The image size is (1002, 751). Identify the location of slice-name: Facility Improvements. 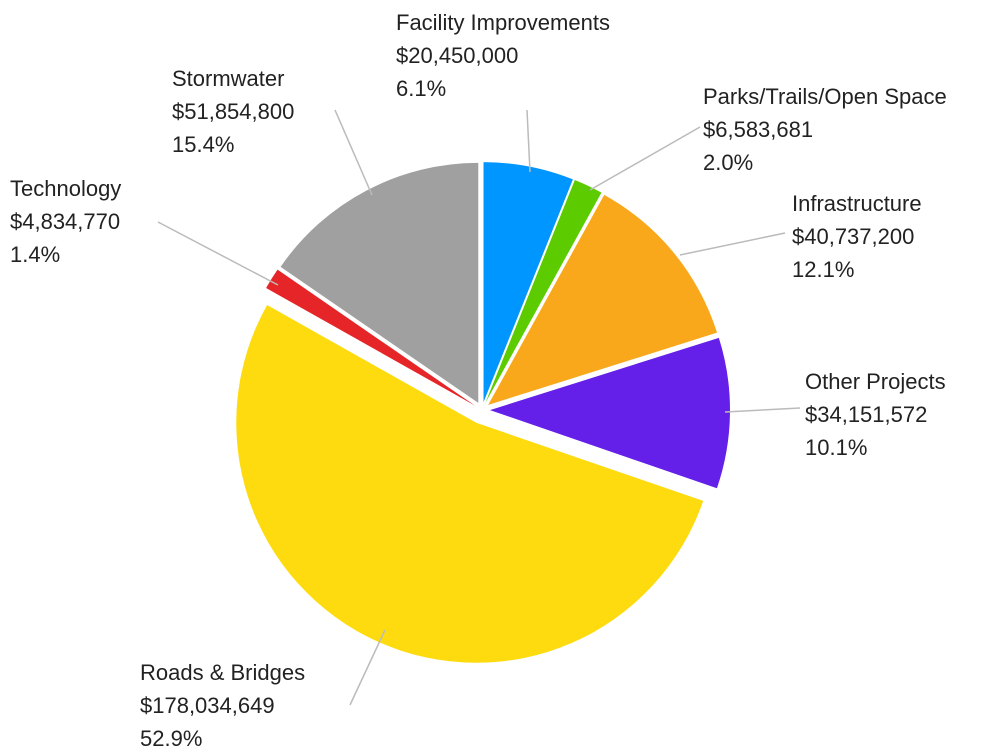
(503, 22).